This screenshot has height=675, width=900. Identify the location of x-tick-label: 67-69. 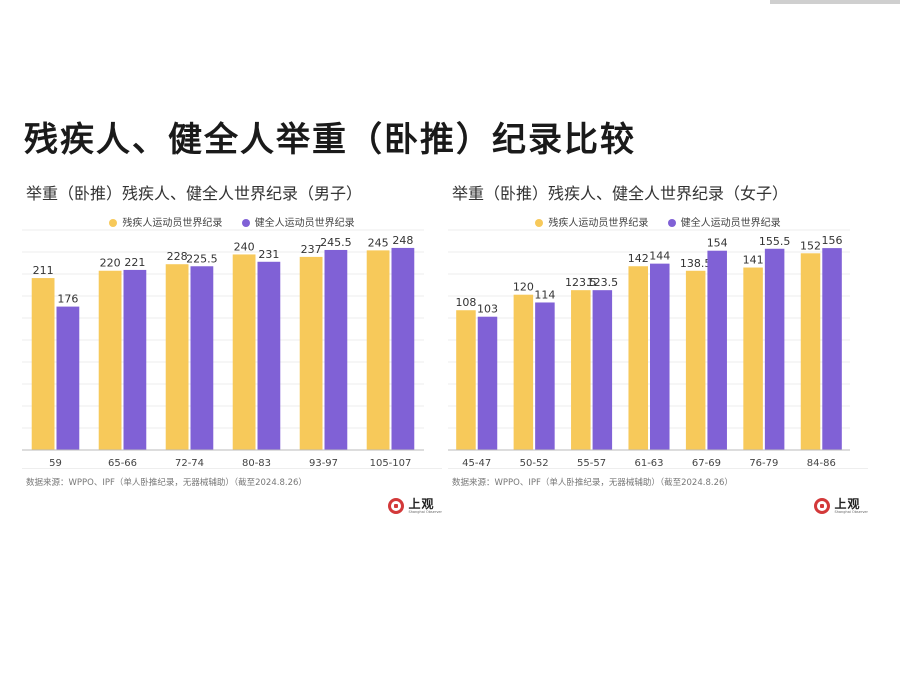
(706, 463).